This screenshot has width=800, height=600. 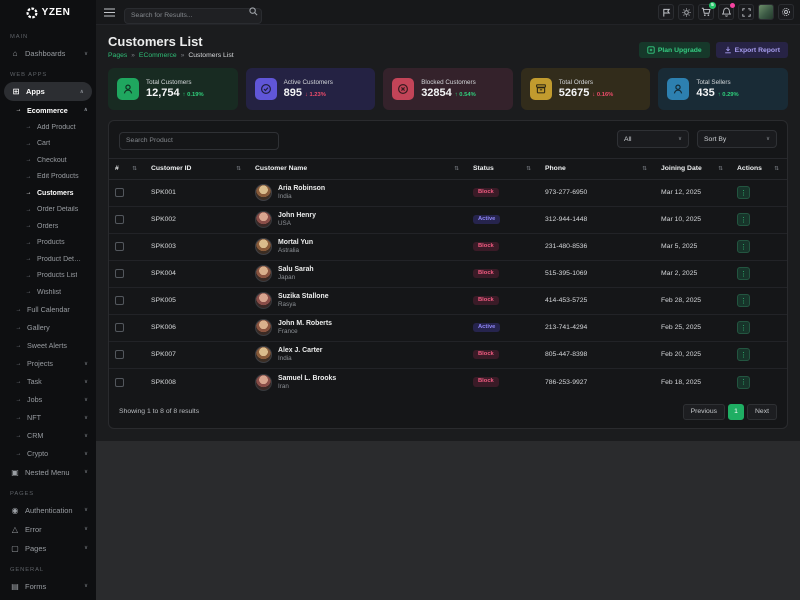 What do you see at coordinates (118, 55) in the screenshot?
I see `breadcrumb-link: Pages` at bounding box center [118, 55].